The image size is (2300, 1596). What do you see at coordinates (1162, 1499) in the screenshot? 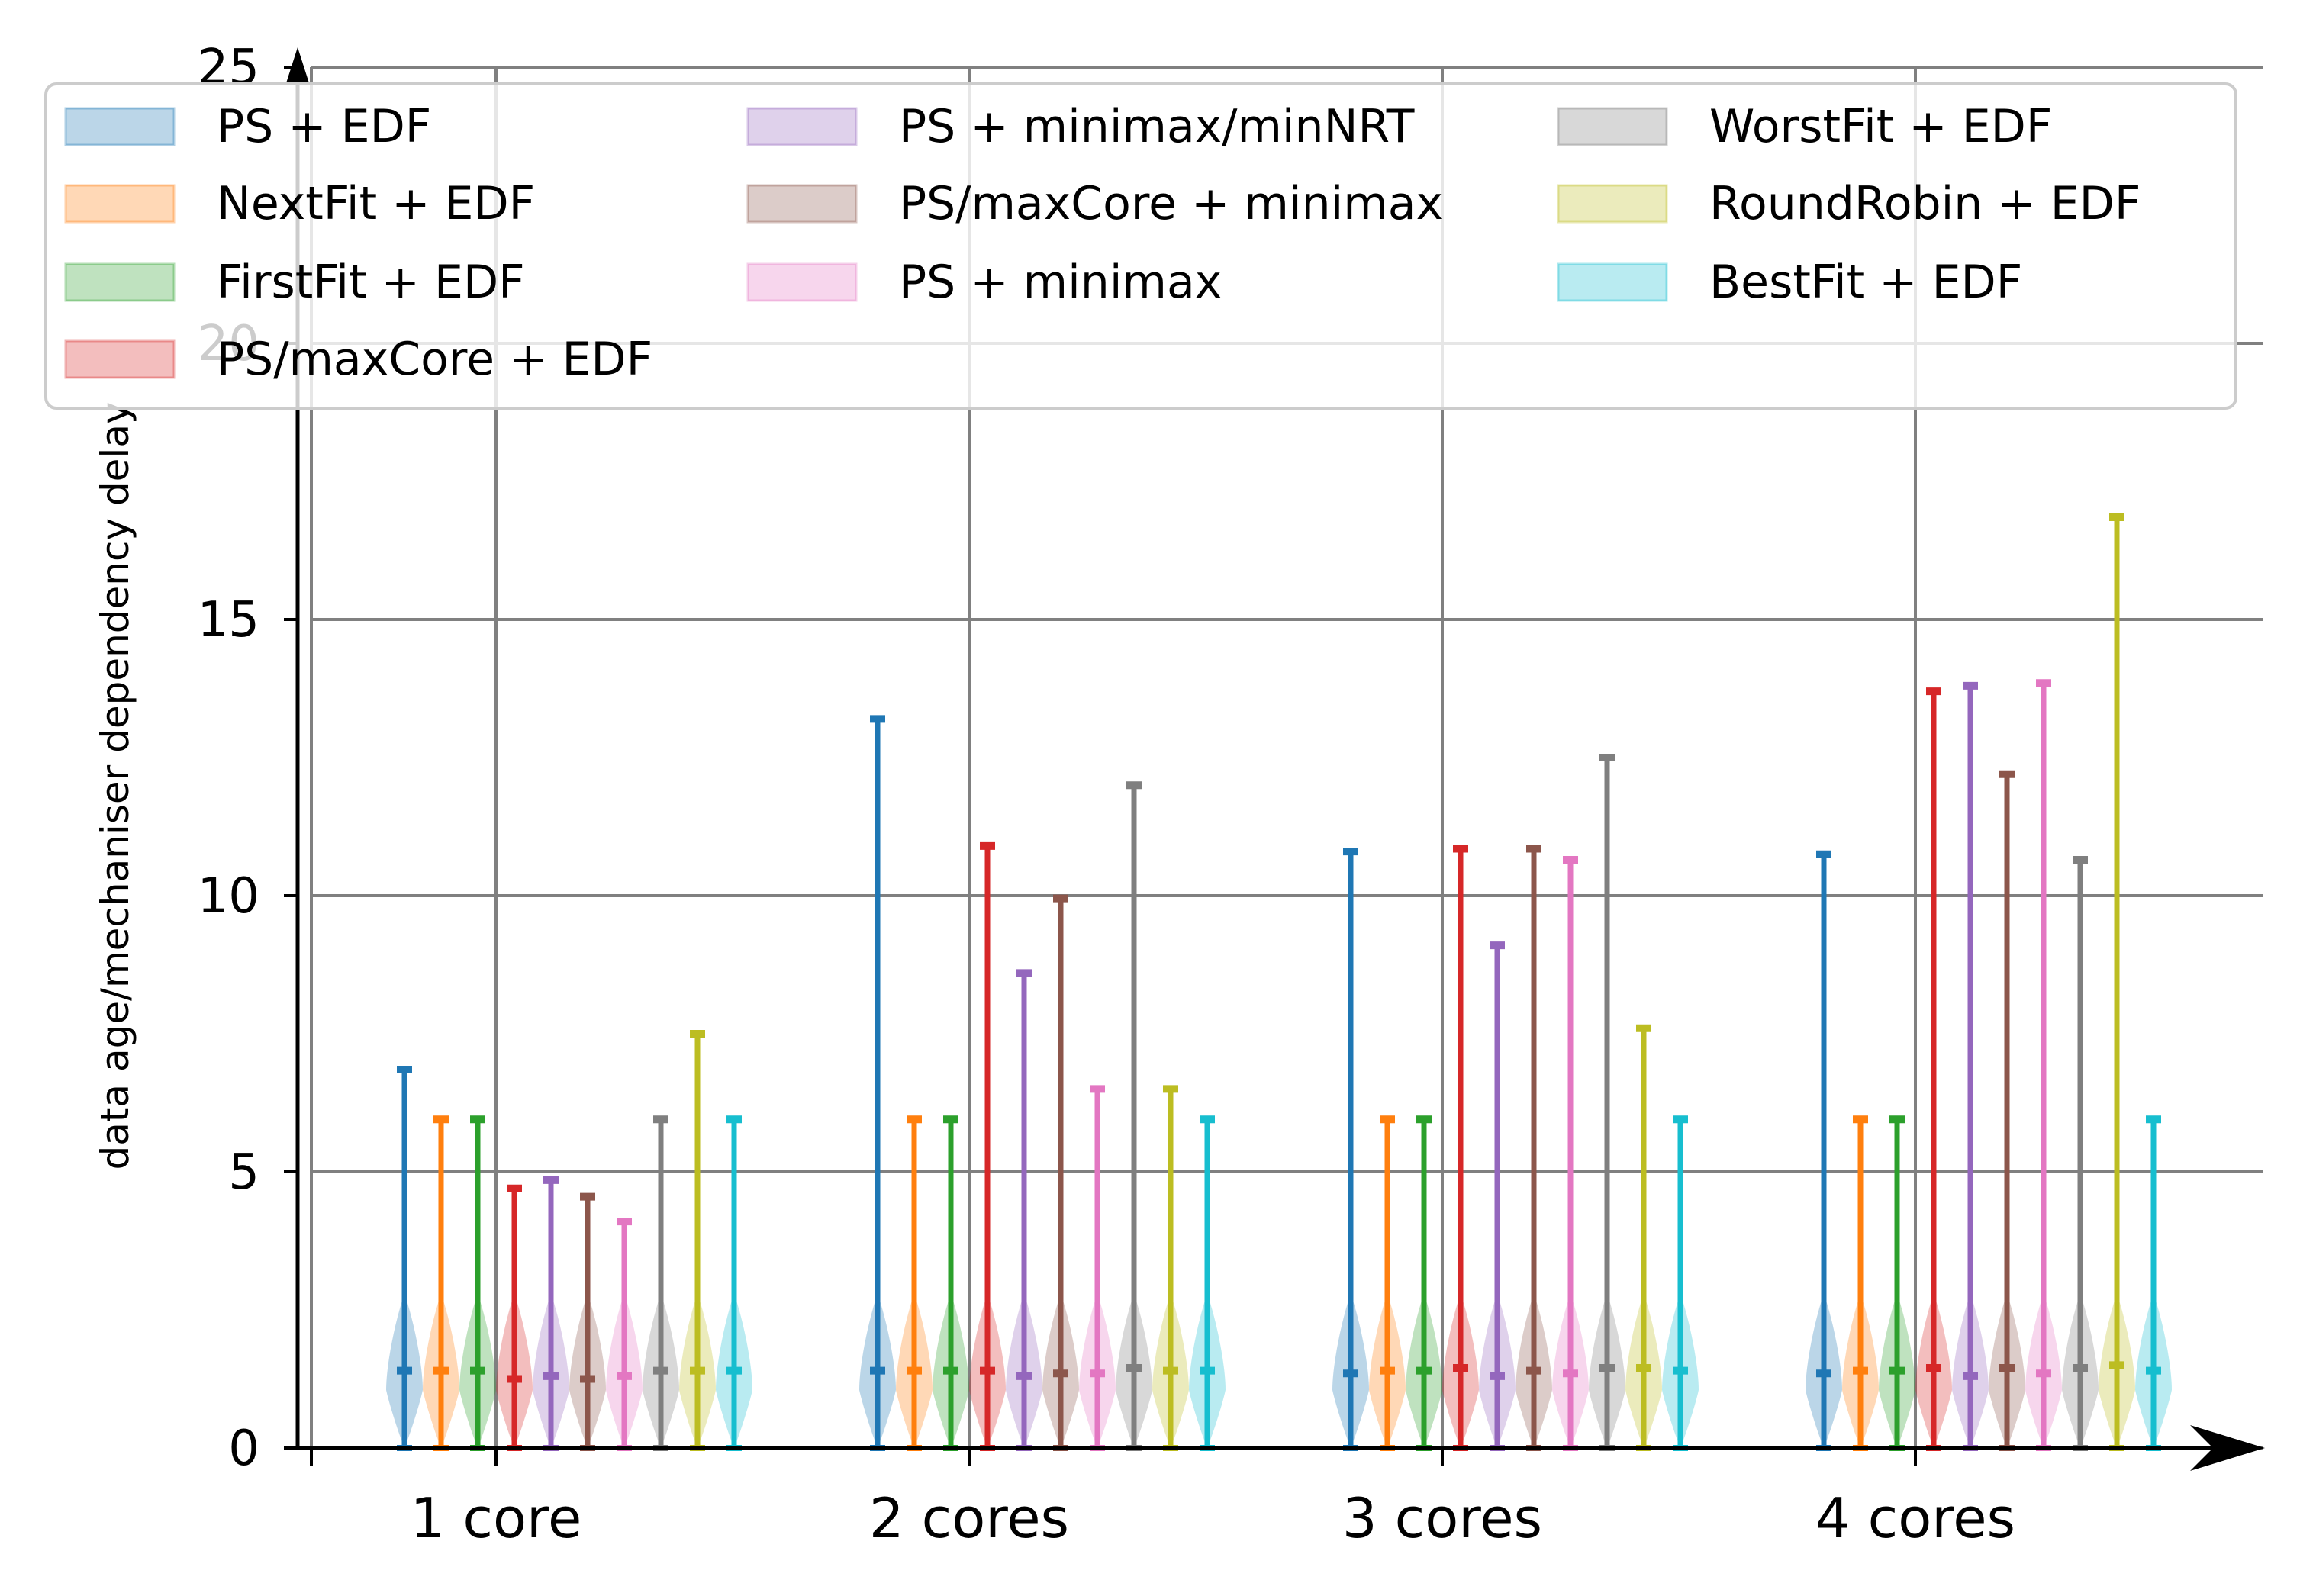
I see `x-ticks: 1 core 2 cores 3 cores 4 cores` at bounding box center [1162, 1499].